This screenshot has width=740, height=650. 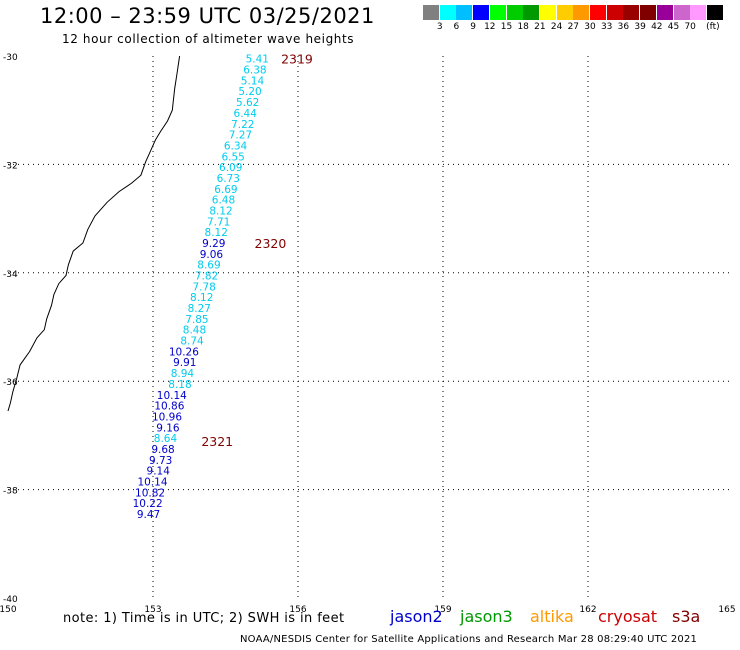 What do you see at coordinates (242, 125) in the screenshot?
I see `wave-height-value: 7.22` at bounding box center [242, 125].